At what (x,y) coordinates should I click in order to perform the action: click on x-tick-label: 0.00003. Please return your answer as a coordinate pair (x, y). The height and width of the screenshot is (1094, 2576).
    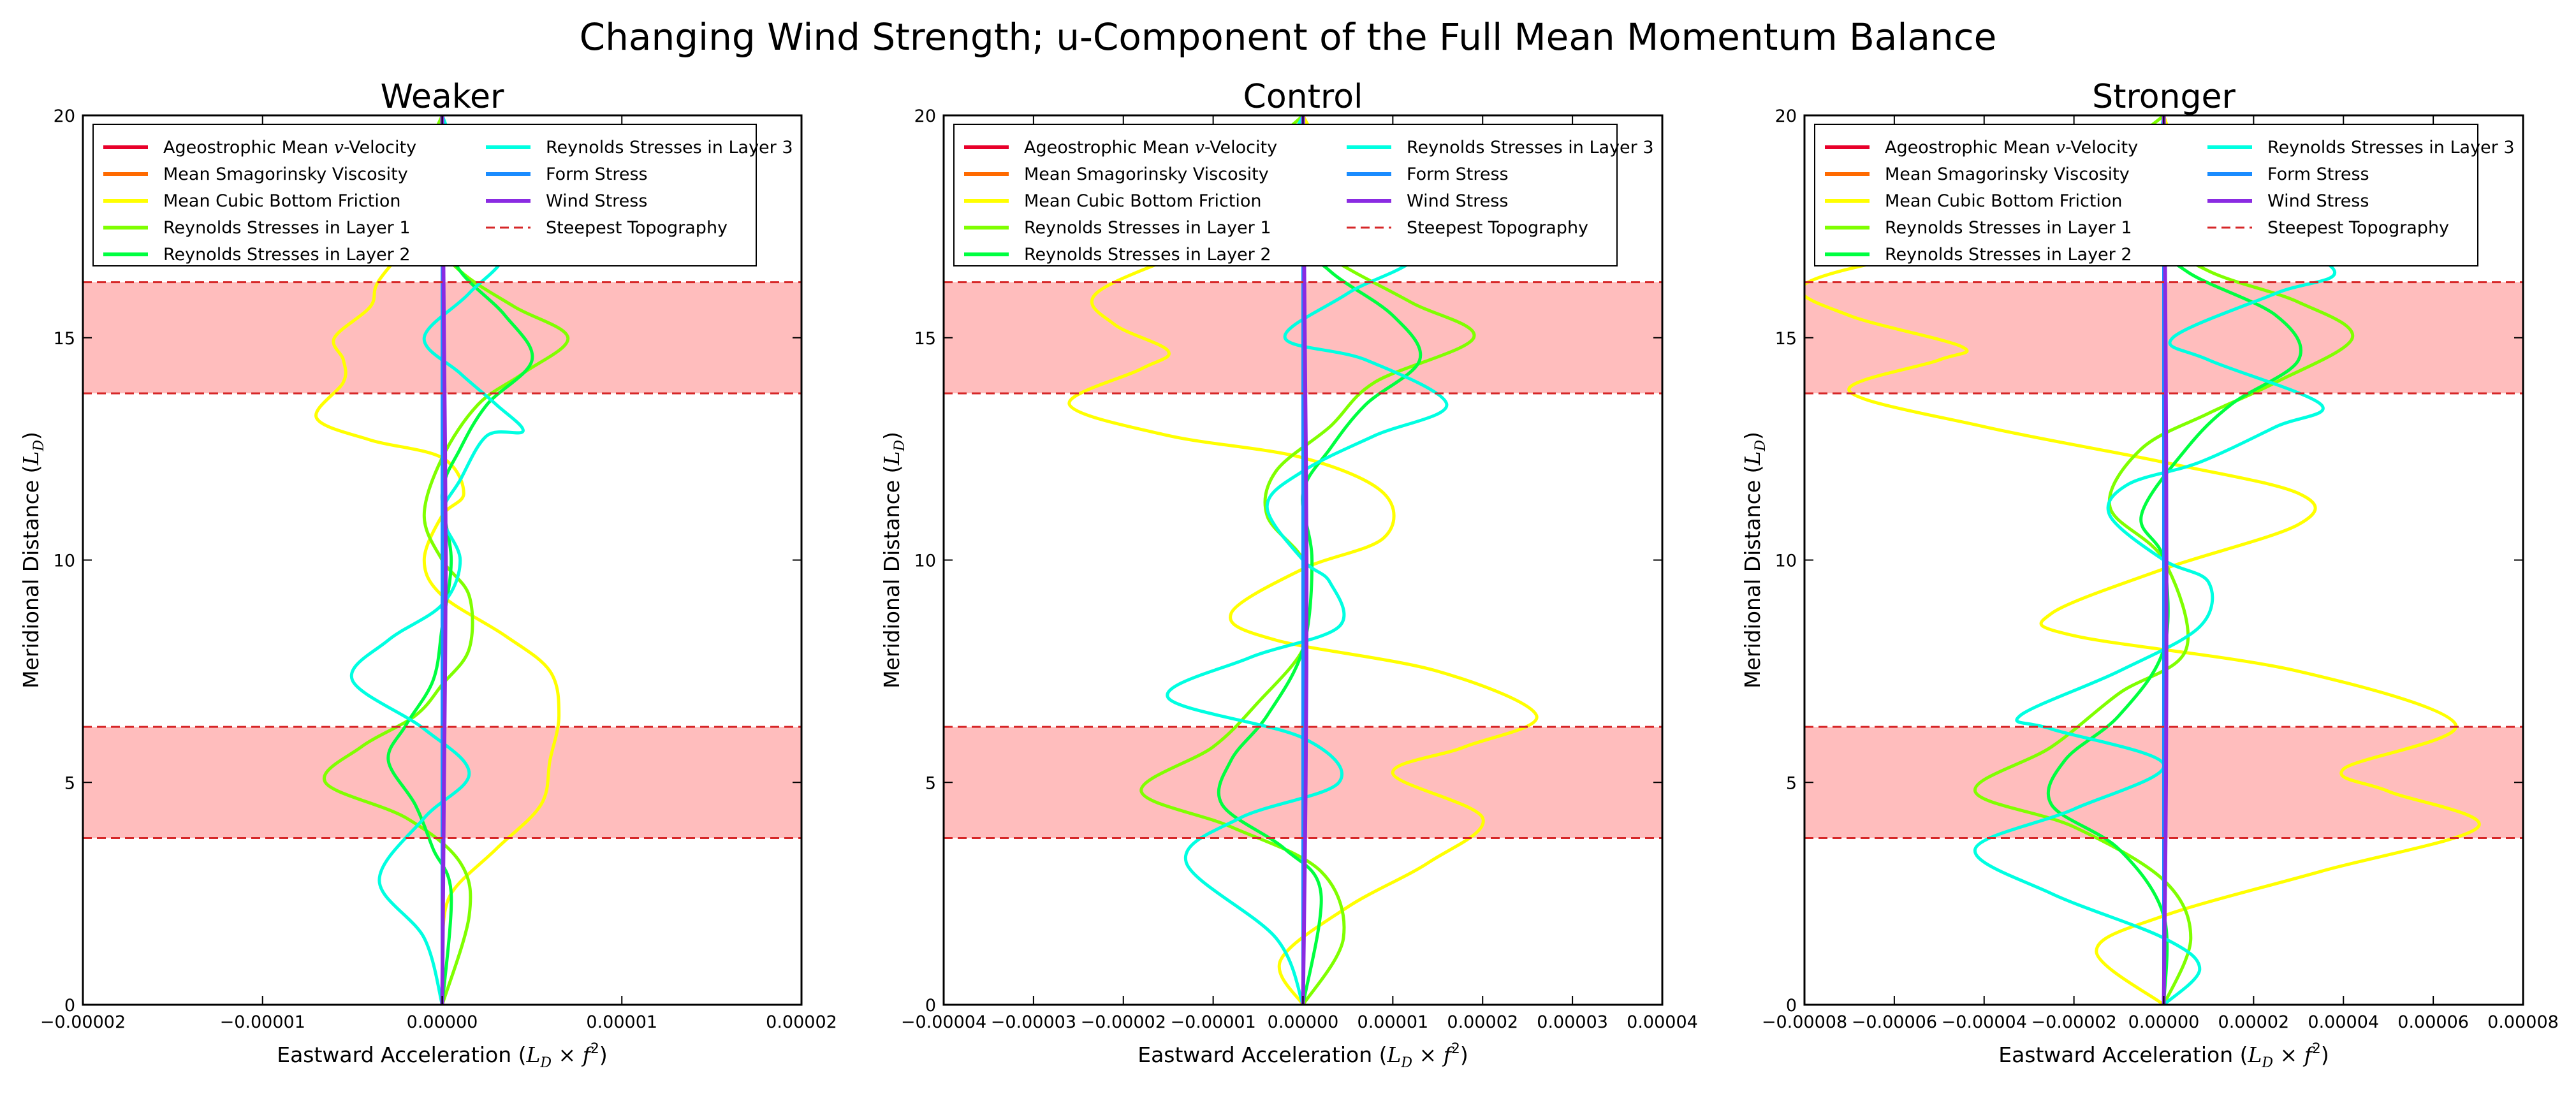
    Looking at the image, I should click on (1572, 1022).